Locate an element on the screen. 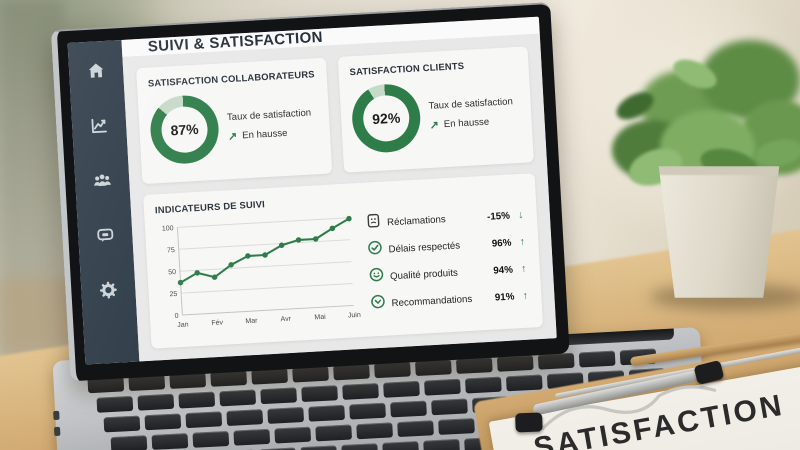 This screenshot has width=800, height=450. svg-text: Jan is located at coordinates (183, 325).